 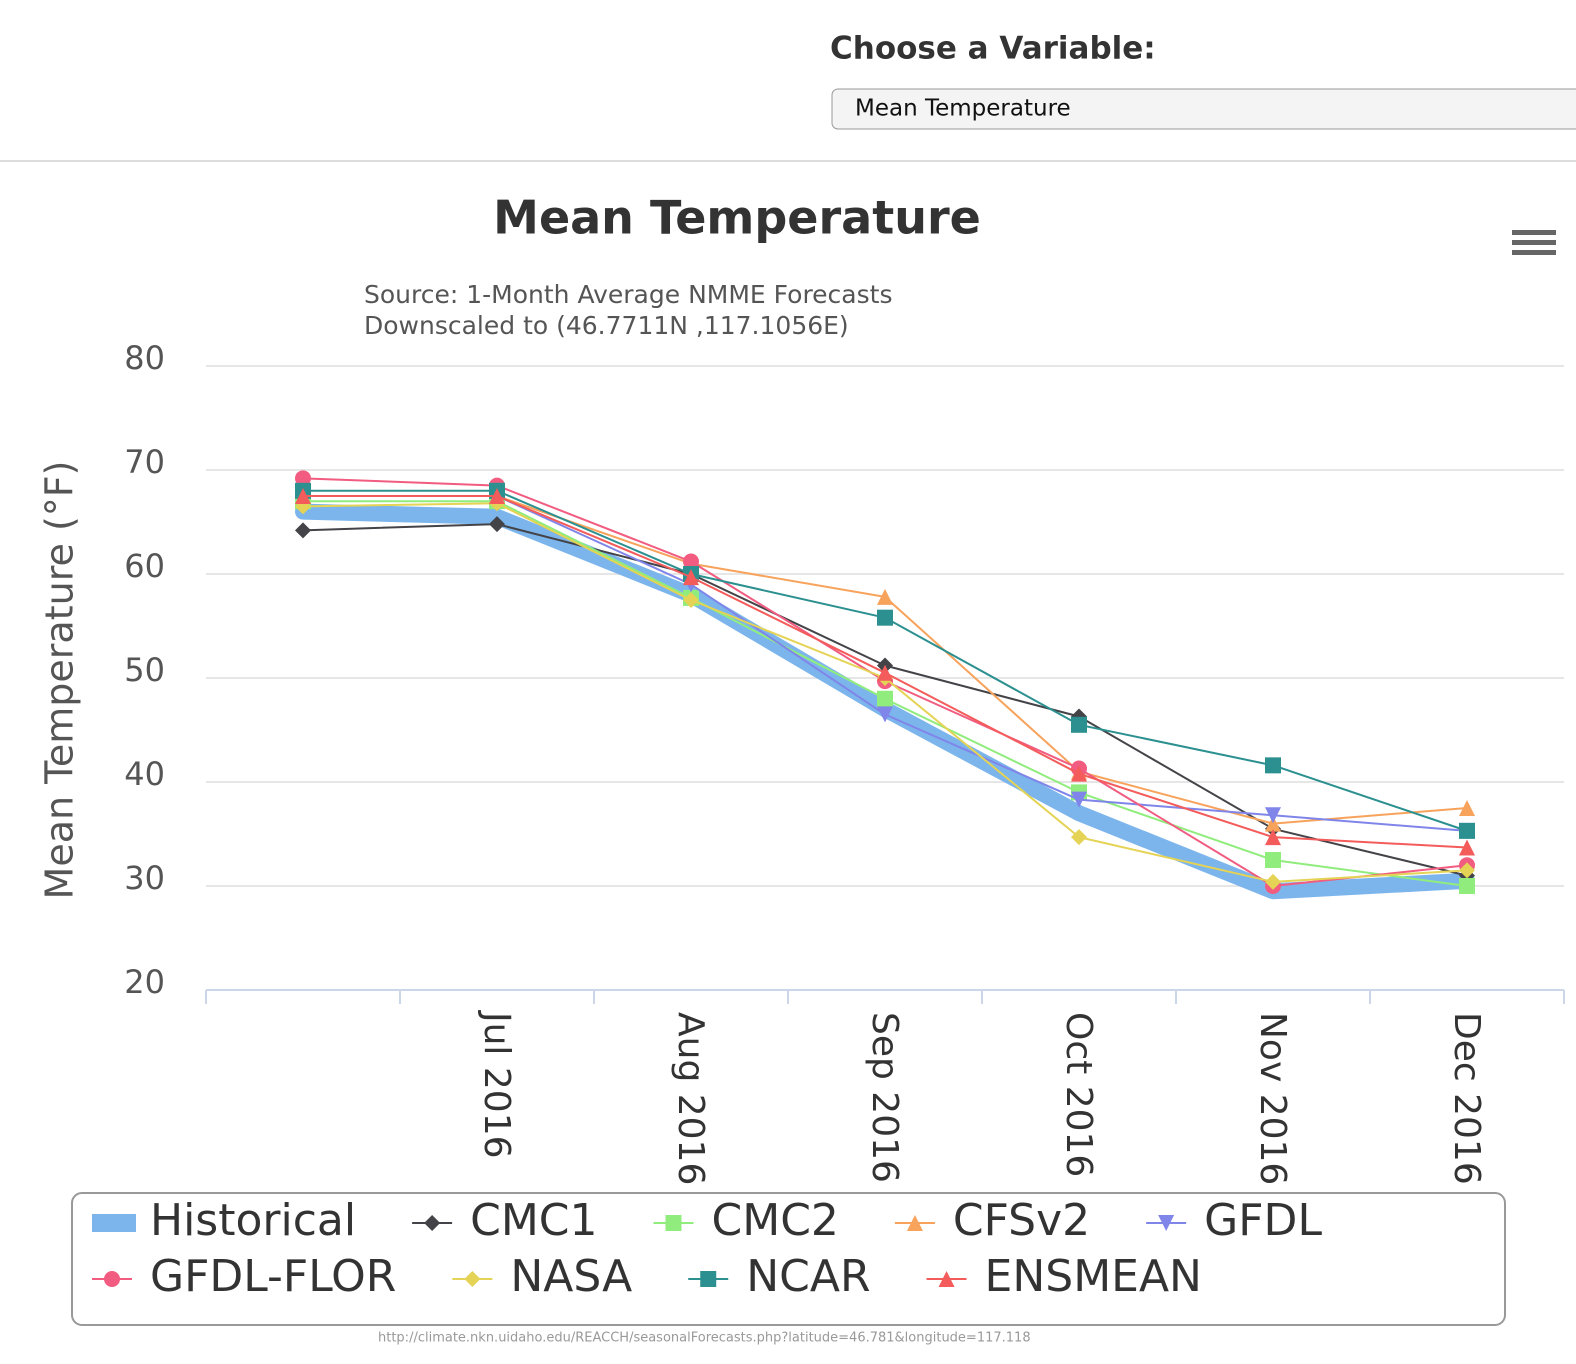 What do you see at coordinates (144, 462) in the screenshot?
I see `y-tick-label: 70` at bounding box center [144, 462].